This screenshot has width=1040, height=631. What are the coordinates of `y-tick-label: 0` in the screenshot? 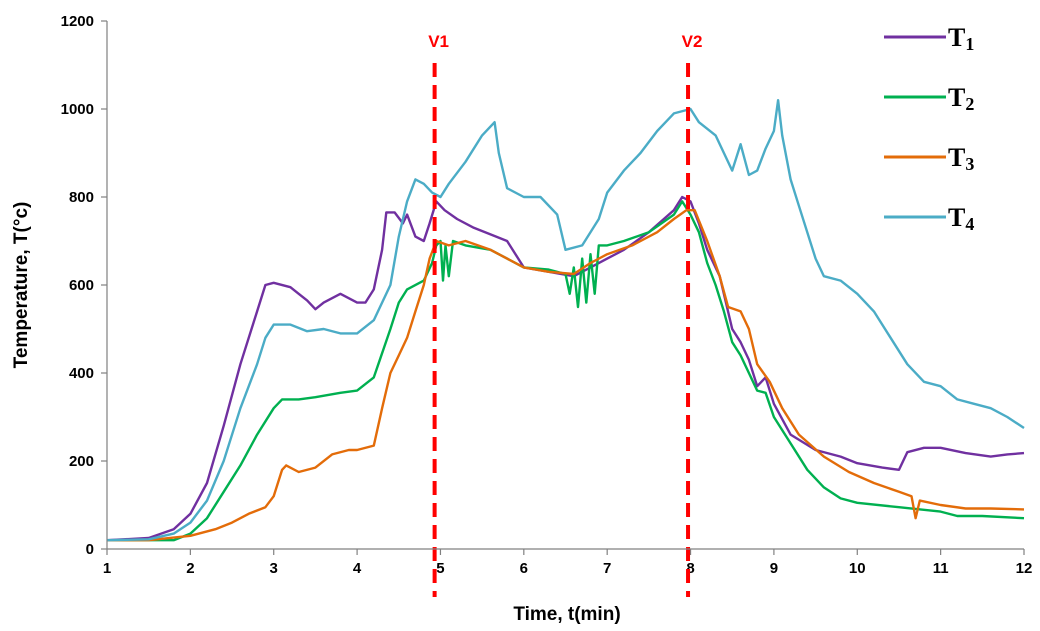 It's located at (90, 549).